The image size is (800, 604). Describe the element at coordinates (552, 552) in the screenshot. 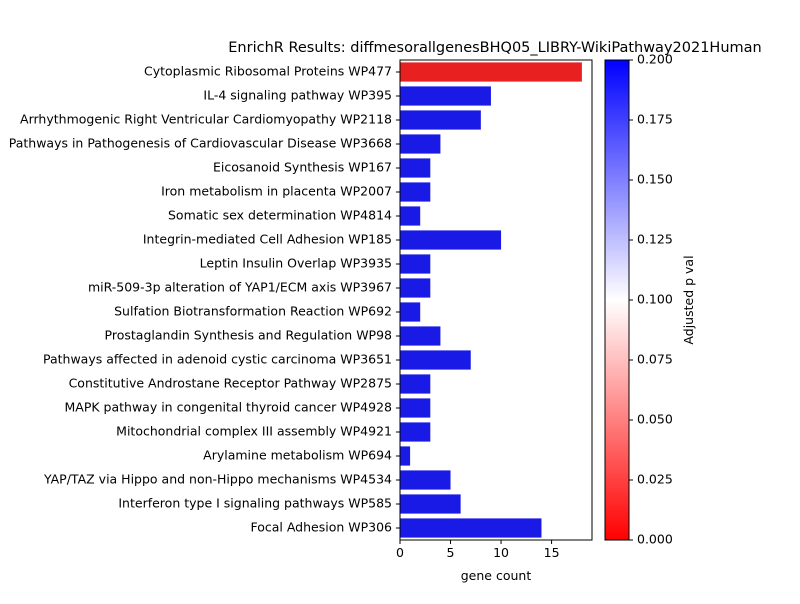

I see `x-tick-label: 15` at that location.